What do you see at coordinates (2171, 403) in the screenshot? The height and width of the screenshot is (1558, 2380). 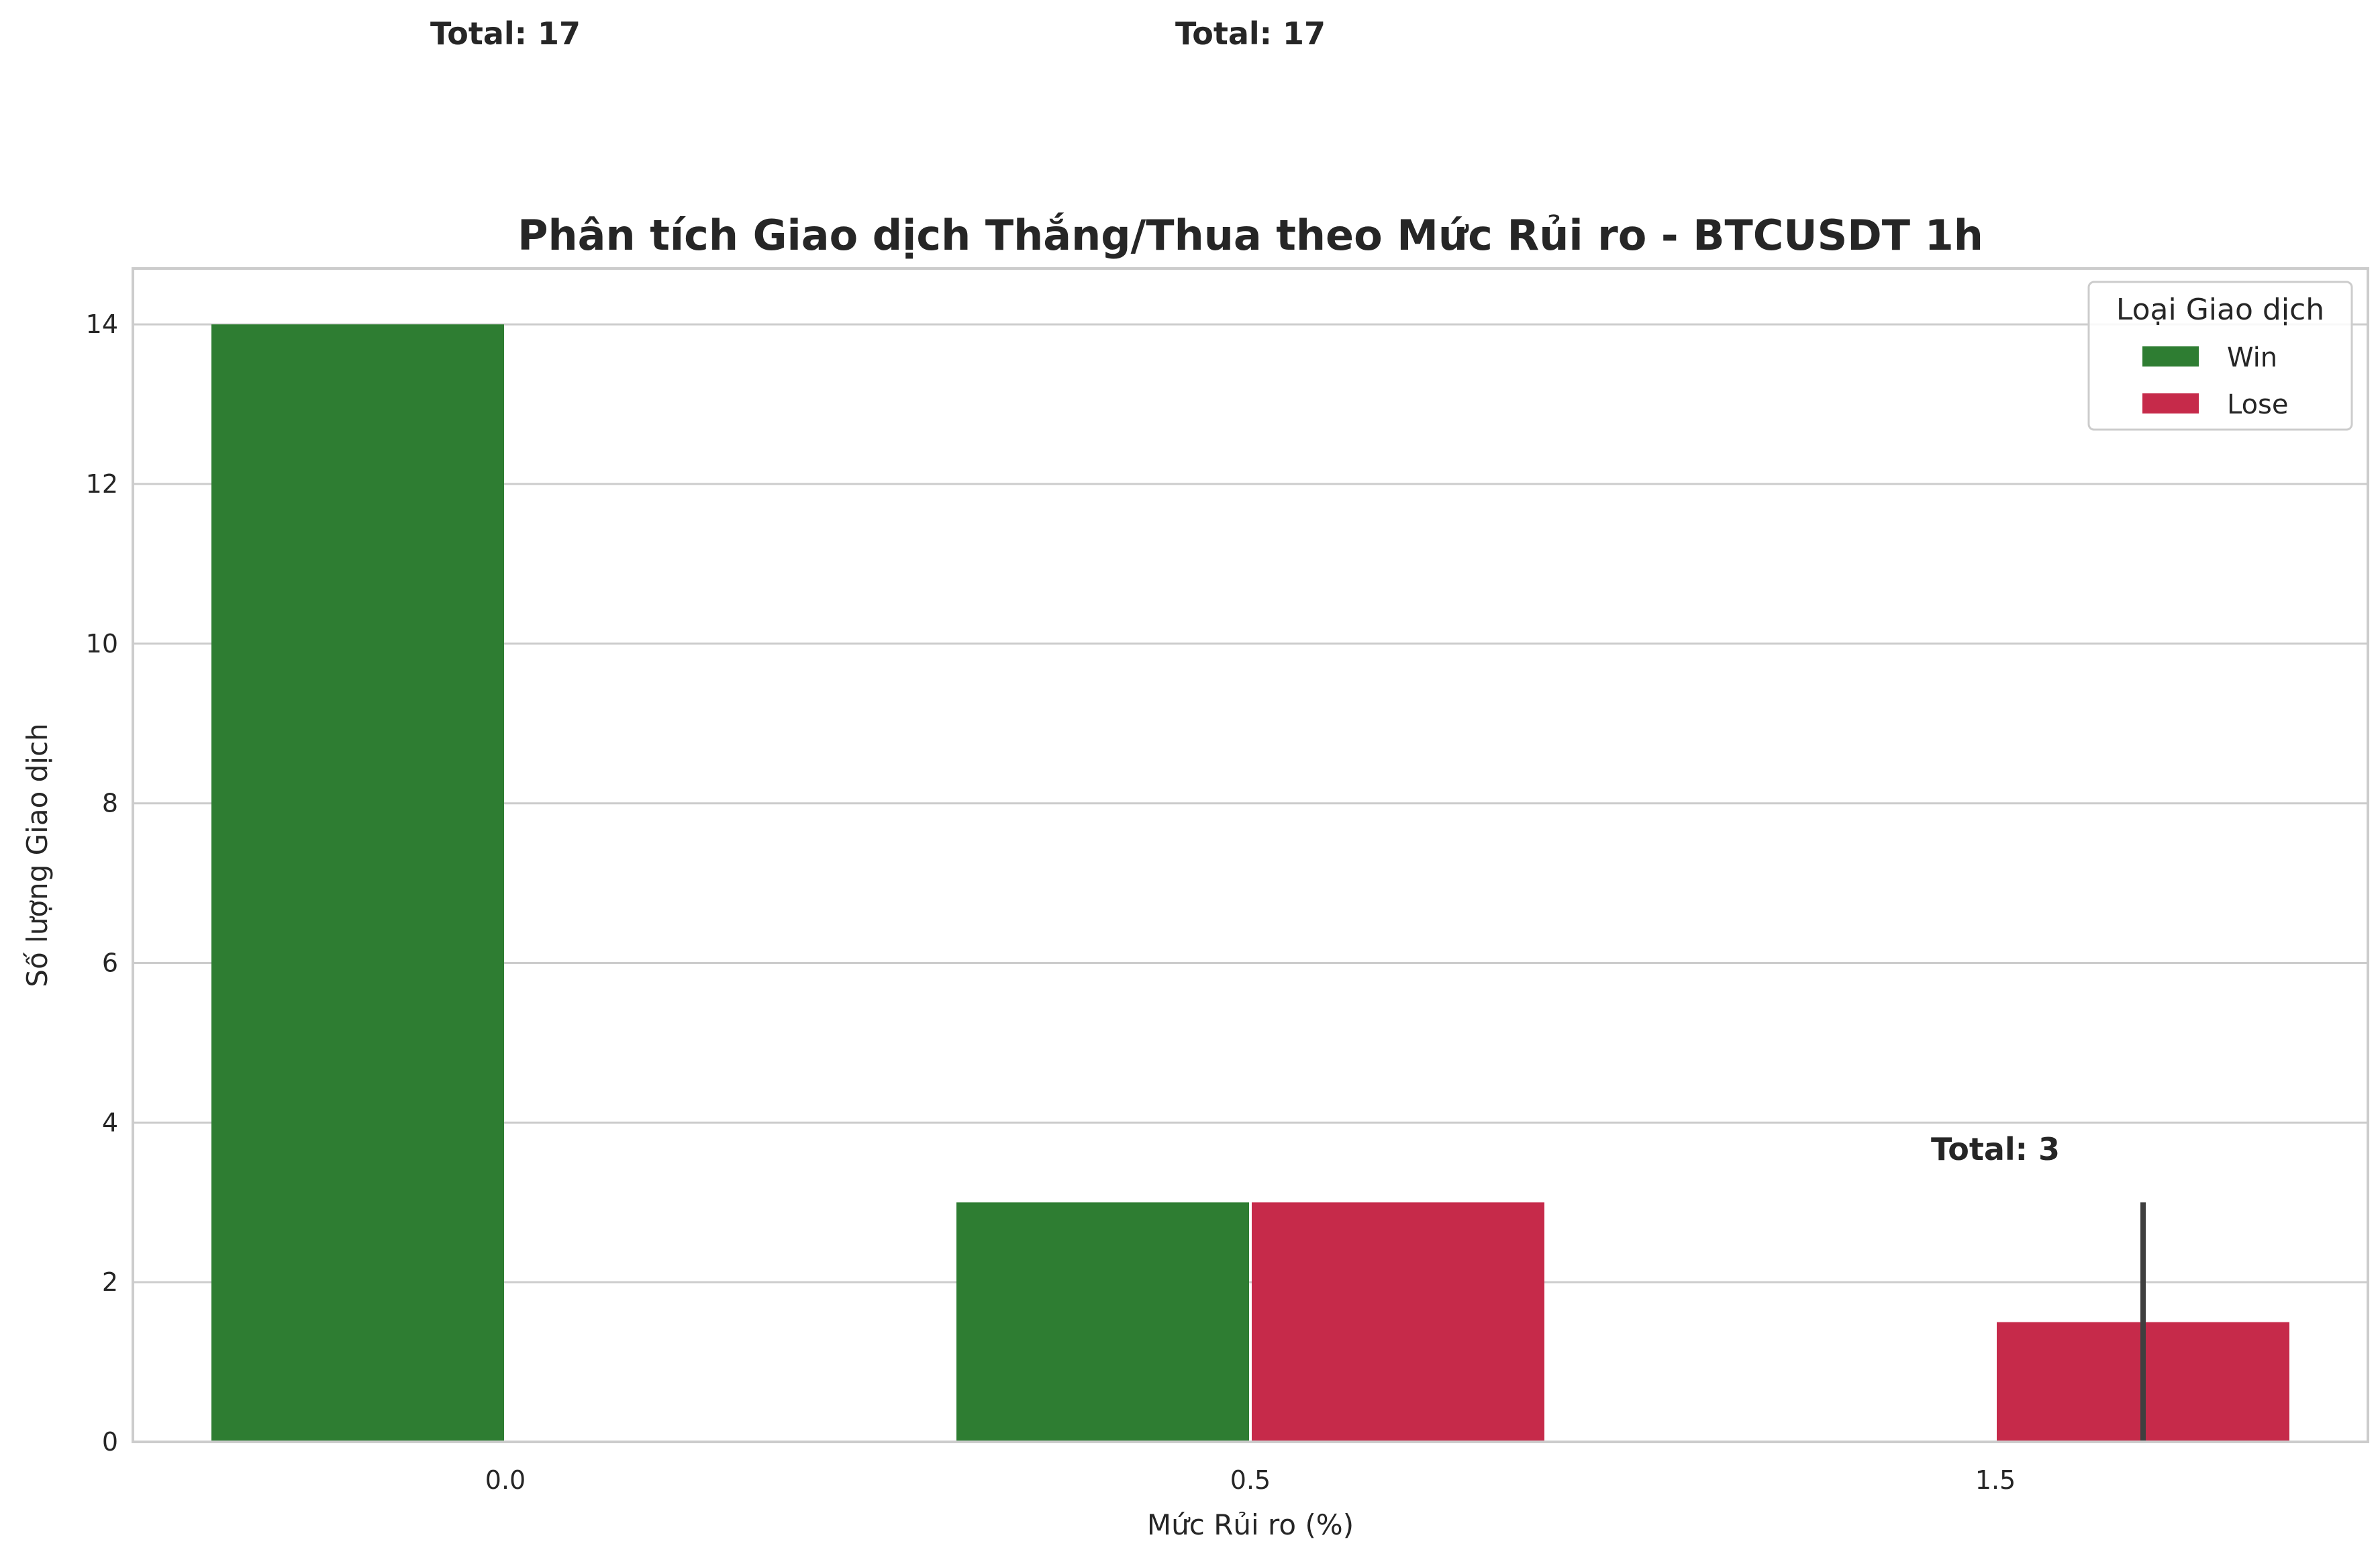 I see `legend-swatch-lose` at bounding box center [2171, 403].